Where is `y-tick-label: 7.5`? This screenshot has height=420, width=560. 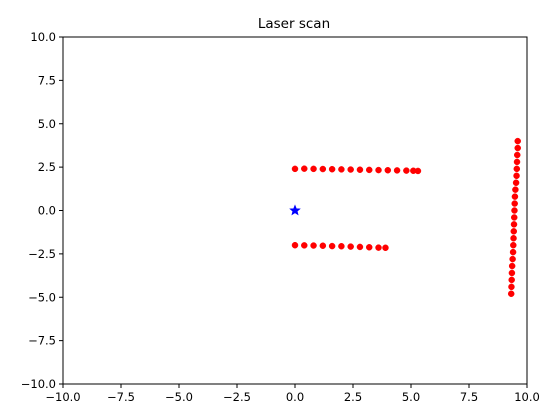
y-tick-label: 7.5 is located at coordinates (47, 80).